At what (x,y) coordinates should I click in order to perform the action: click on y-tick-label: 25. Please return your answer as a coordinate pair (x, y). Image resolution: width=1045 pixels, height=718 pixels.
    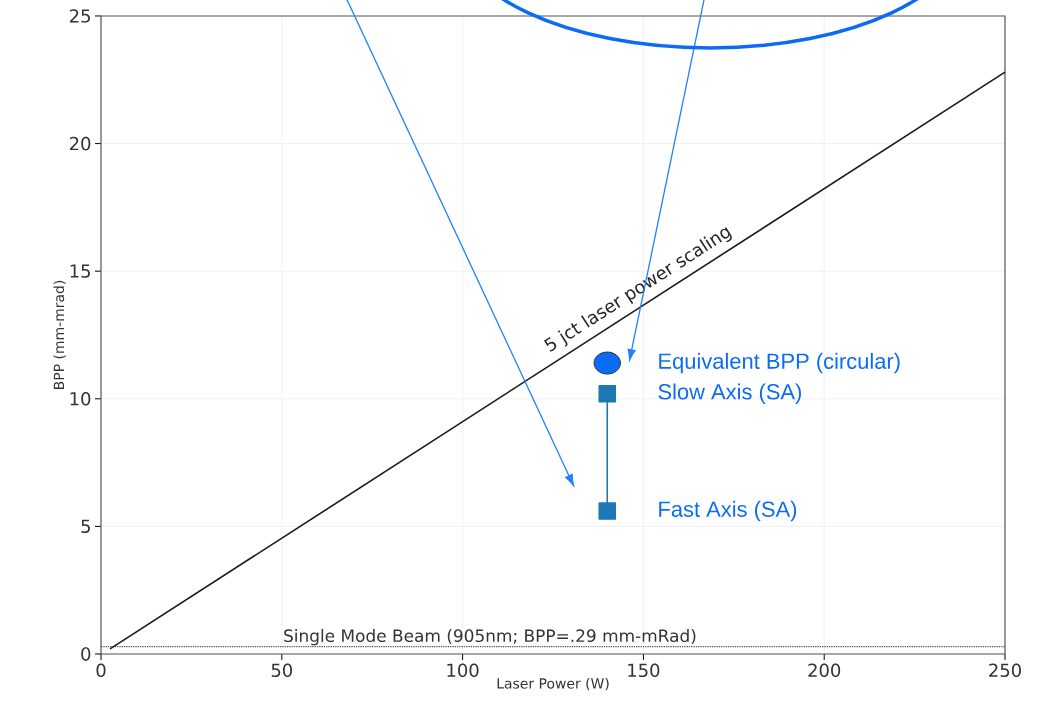
    Looking at the image, I should click on (79, 16).